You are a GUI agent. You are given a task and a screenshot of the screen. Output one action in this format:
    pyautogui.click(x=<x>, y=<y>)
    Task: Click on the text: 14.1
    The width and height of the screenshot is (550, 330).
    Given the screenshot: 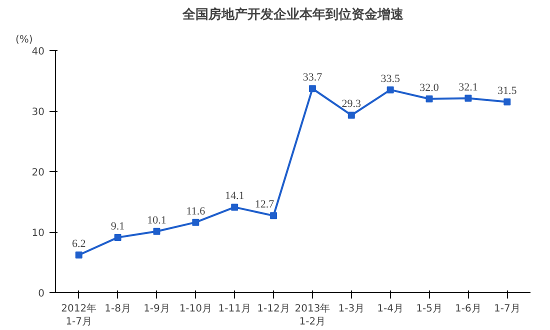 What is the action you would take?
    pyautogui.click(x=234, y=196)
    